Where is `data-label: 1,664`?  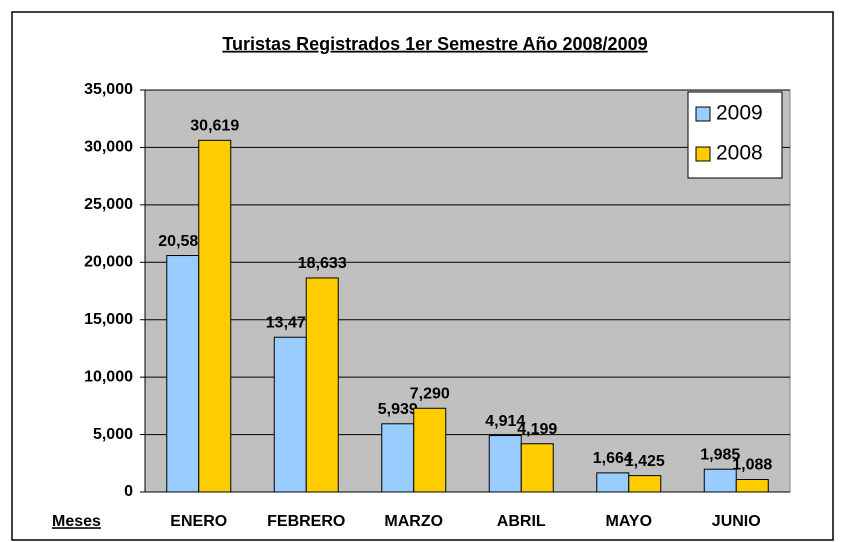
data-label: 1,664 is located at coordinates (613, 458).